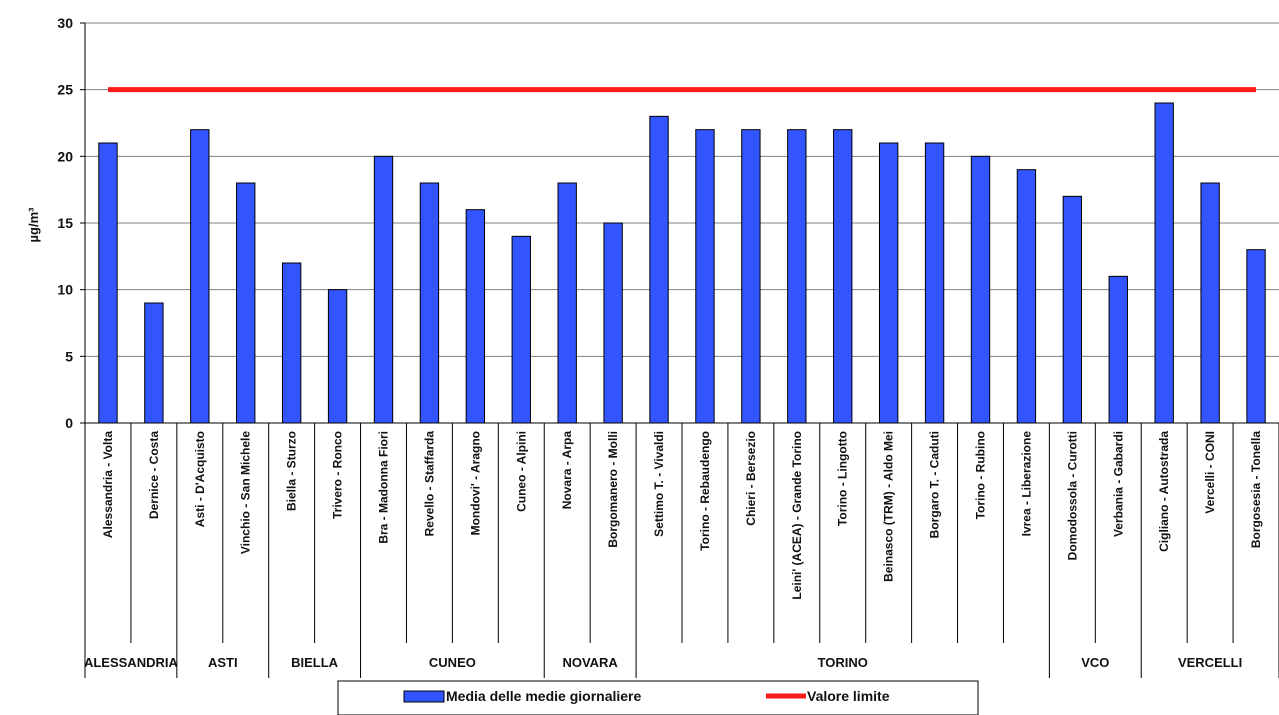 This screenshot has height=715, width=1279. I want to click on x-tick-label: Bra - Madonna Fiori, so click(384, 487).